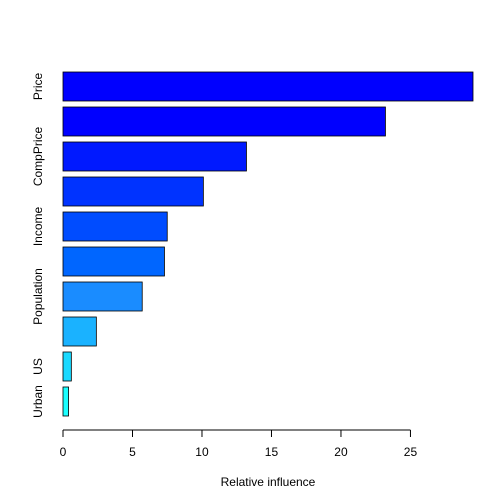 The width and height of the screenshot is (504, 504). What do you see at coordinates (272, 452) in the screenshot?
I see `x-tick-label: 15` at bounding box center [272, 452].